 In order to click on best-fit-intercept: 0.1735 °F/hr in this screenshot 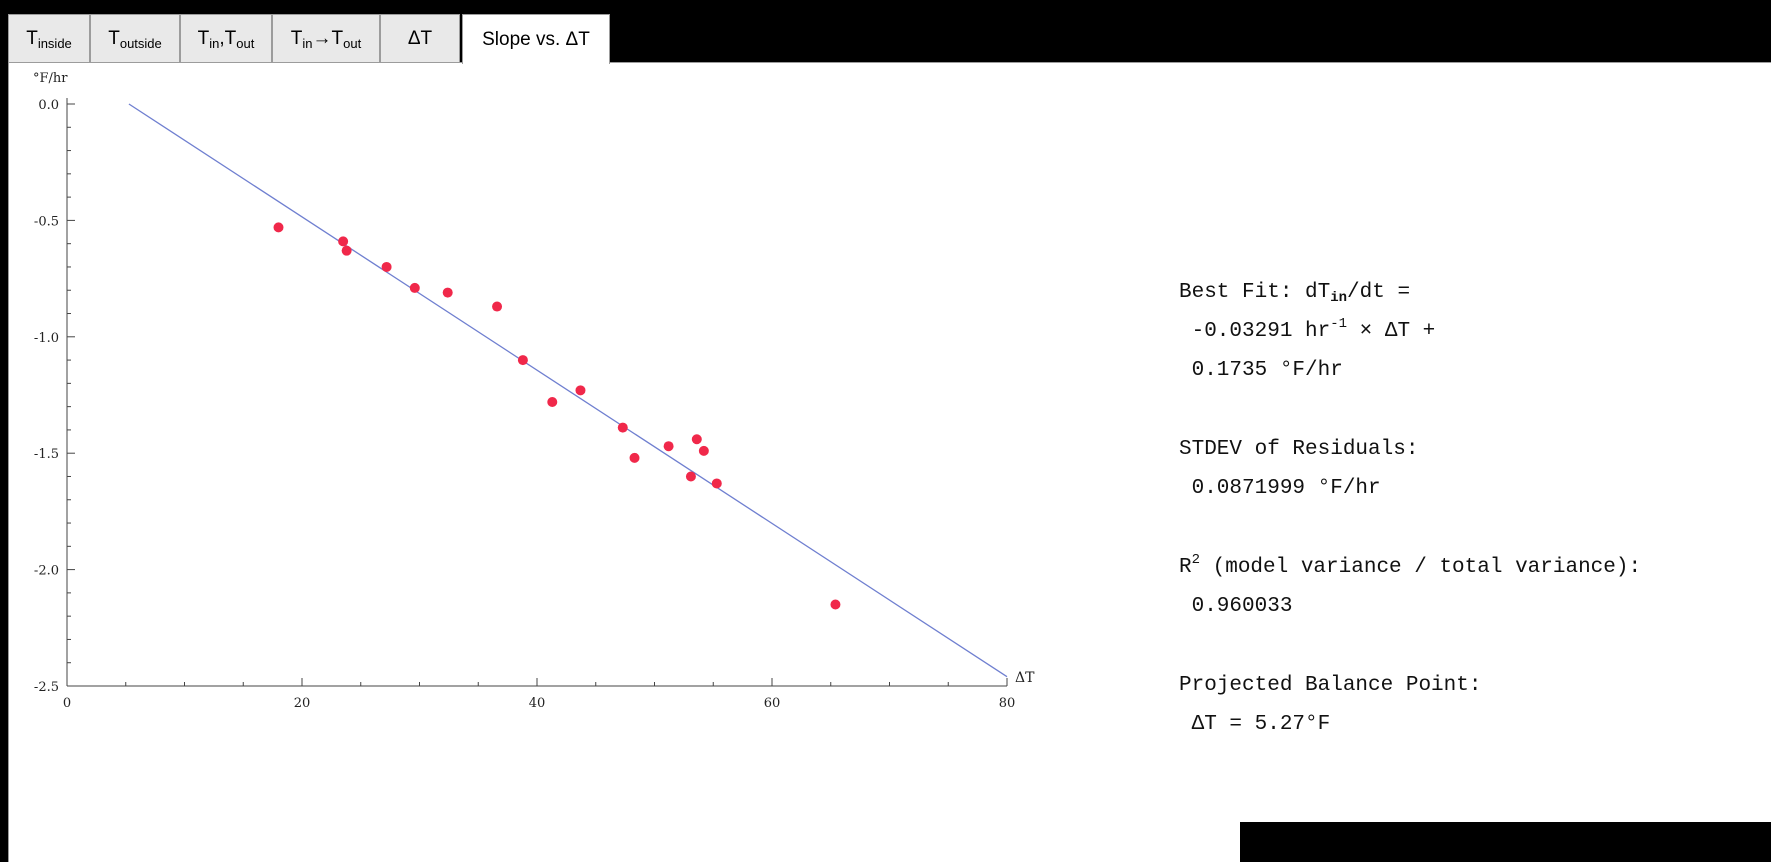, I will do `click(1261, 370)`.